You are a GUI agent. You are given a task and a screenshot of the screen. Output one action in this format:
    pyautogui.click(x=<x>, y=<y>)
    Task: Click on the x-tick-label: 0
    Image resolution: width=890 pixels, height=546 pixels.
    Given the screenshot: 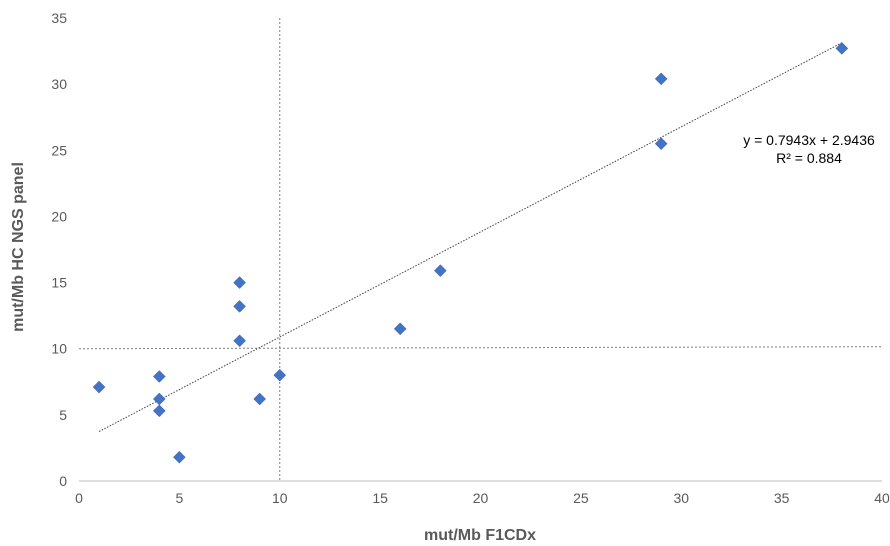 What is the action you would take?
    pyautogui.click(x=79, y=498)
    